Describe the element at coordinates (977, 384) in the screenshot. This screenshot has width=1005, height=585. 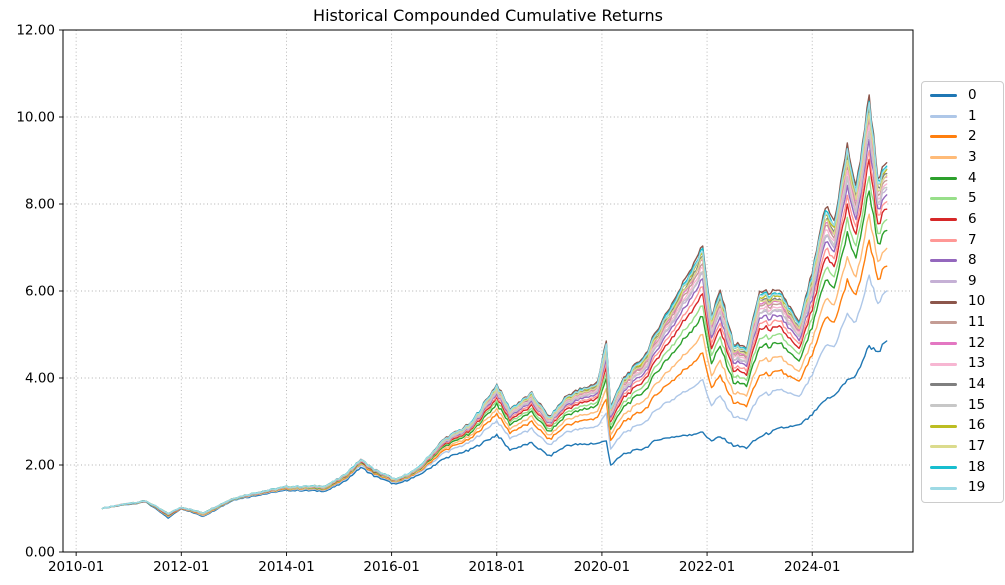
I see `legend-label: 14` at that location.